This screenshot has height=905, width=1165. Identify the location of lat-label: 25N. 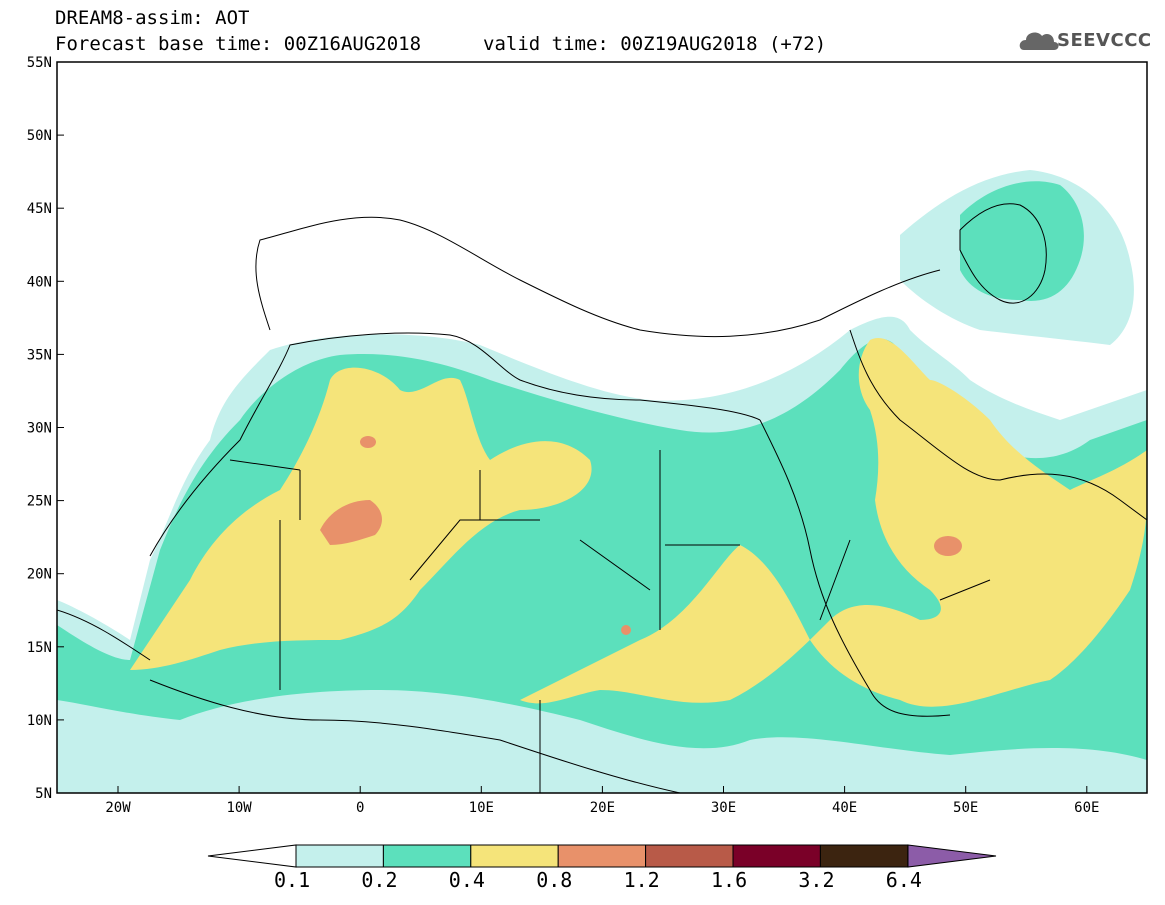
(39, 502).